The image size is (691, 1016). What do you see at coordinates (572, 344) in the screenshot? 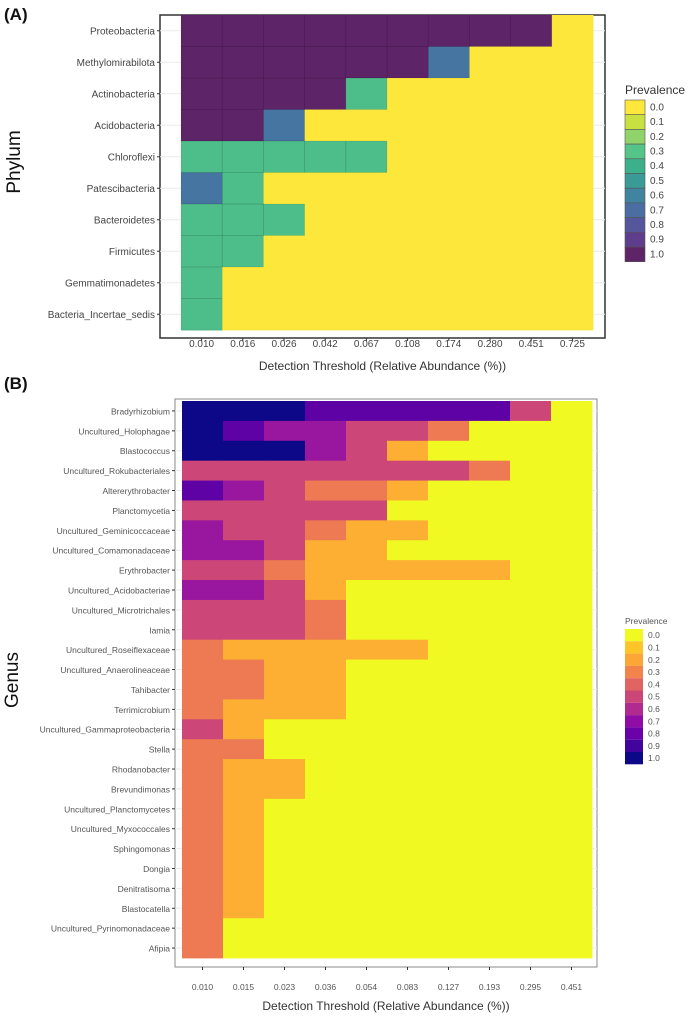
I see `x-tick-label: 0.725` at bounding box center [572, 344].